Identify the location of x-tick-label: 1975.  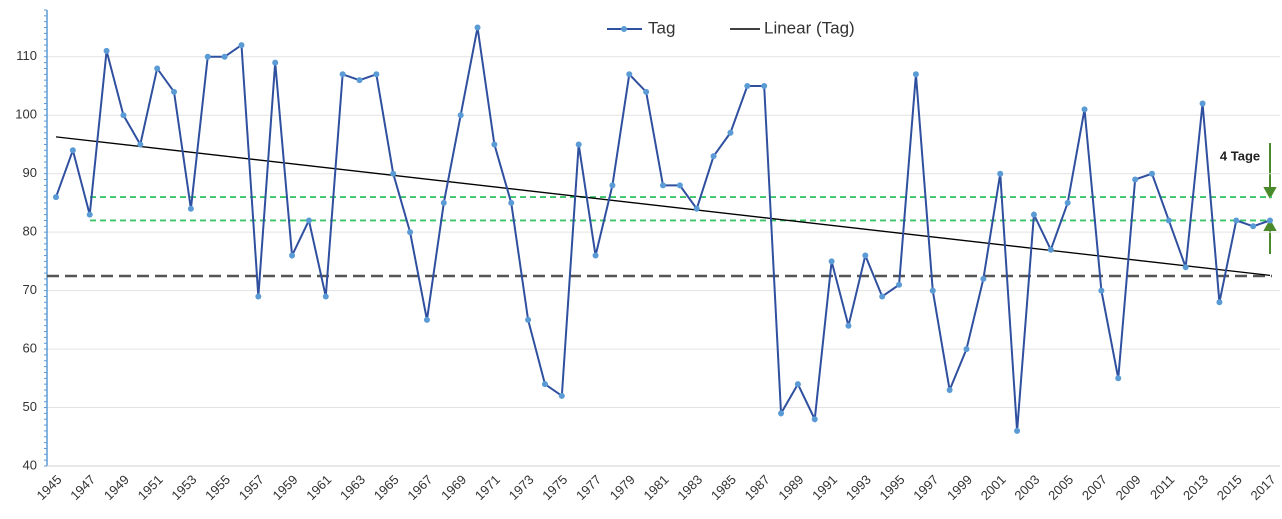
(554, 487).